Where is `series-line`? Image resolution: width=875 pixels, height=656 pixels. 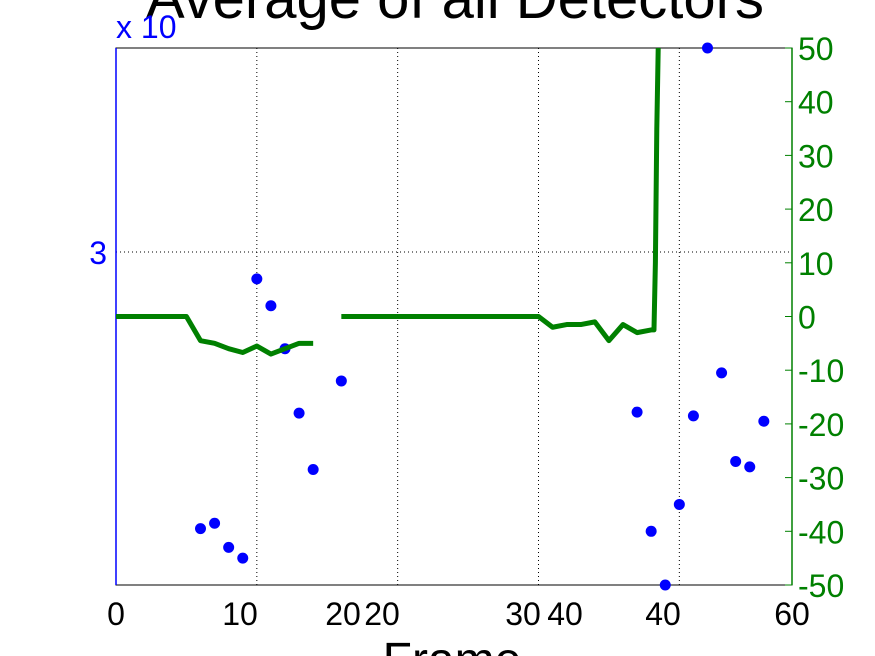
series-line is located at coordinates (215, 335).